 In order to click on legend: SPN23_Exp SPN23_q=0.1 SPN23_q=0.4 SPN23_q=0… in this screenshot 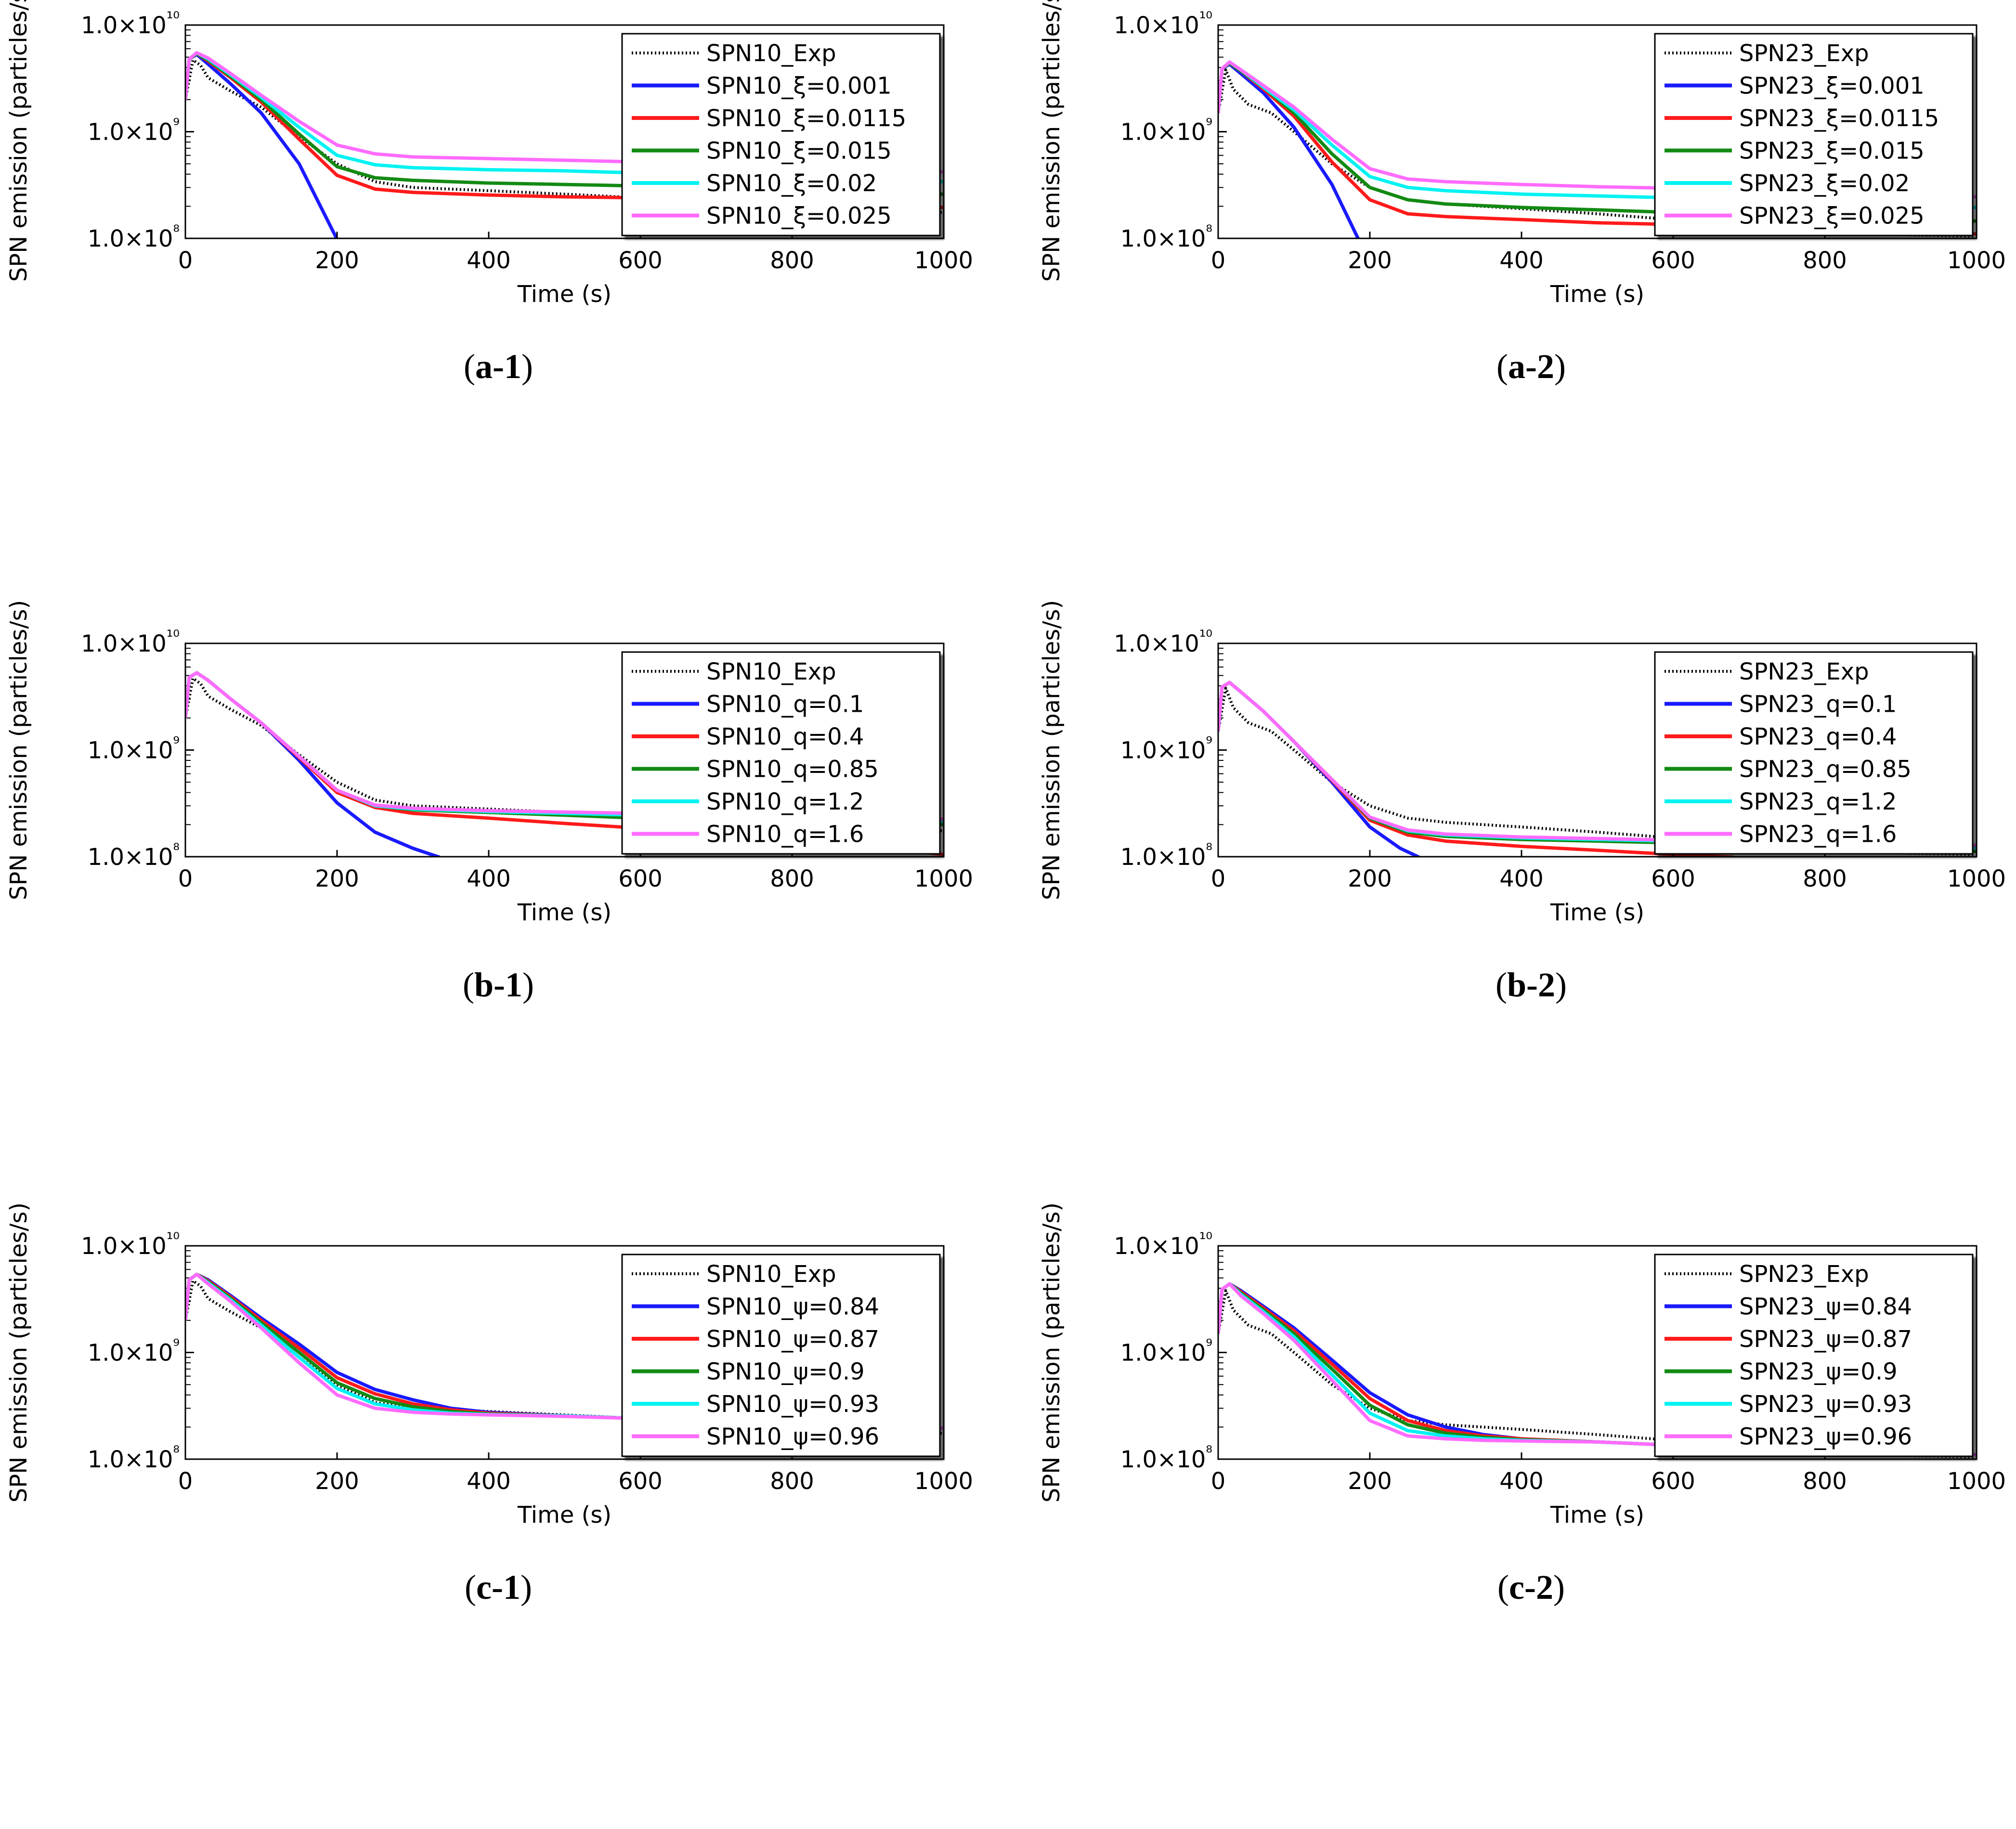, I will do `click(1814, 753)`.